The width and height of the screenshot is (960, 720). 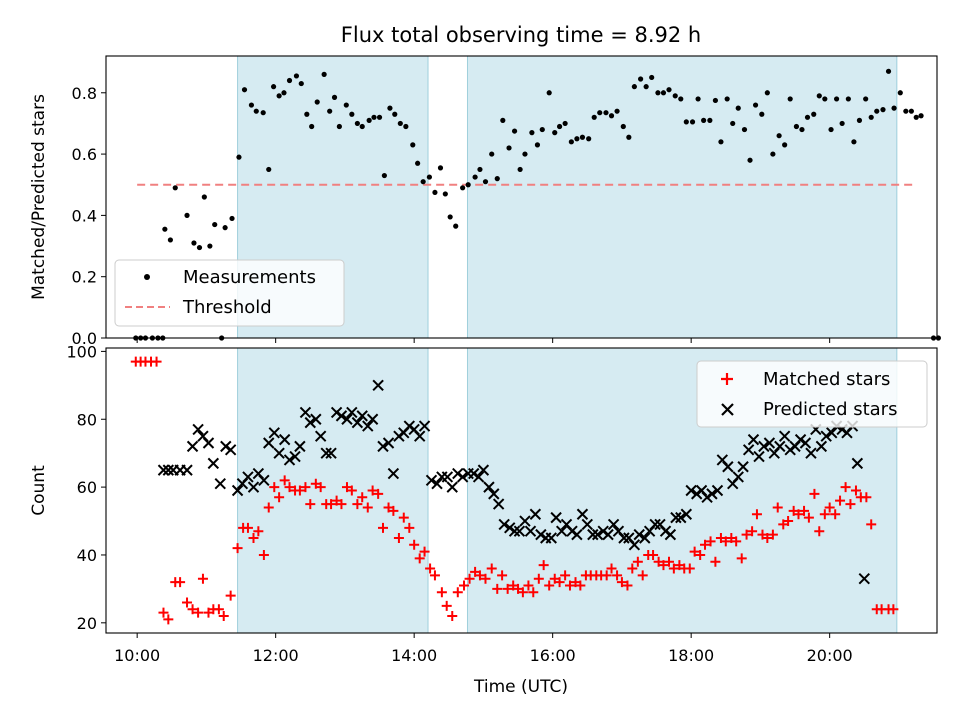 What do you see at coordinates (147, 277) in the screenshot?
I see `legend-measurements-marker` at bounding box center [147, 277].